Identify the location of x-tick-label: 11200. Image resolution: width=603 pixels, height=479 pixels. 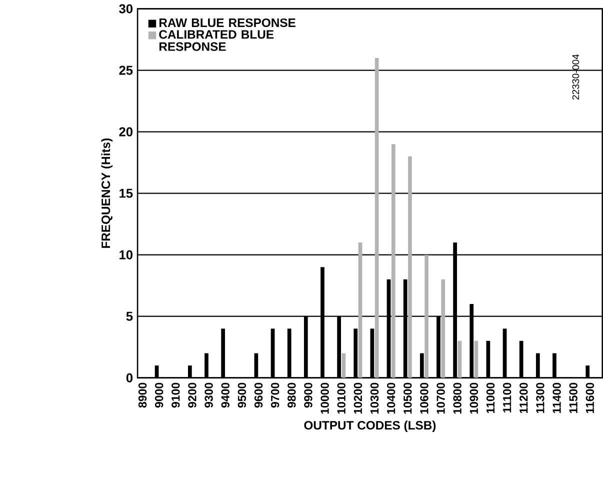
(524, 398).